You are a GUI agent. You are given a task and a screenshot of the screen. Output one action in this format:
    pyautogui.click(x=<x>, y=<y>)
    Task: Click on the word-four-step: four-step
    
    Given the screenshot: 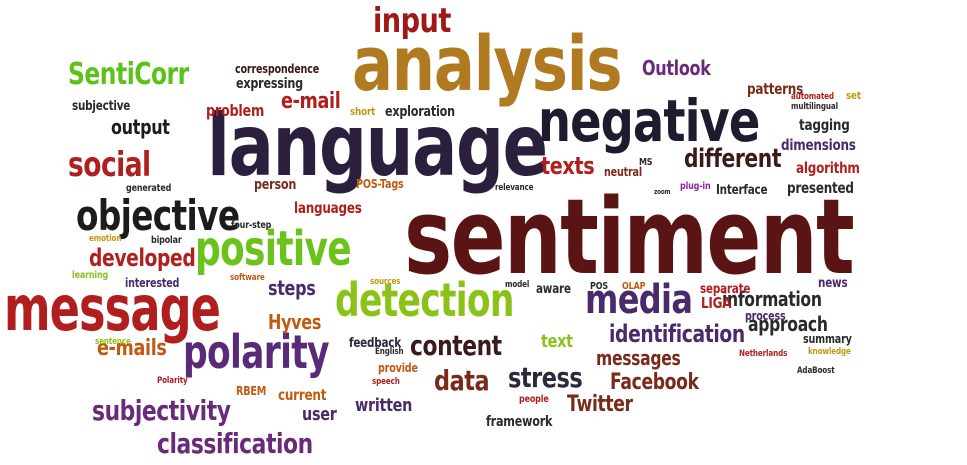 What is the action you would take?
    pyautogui.click(x=251, y=225)
    